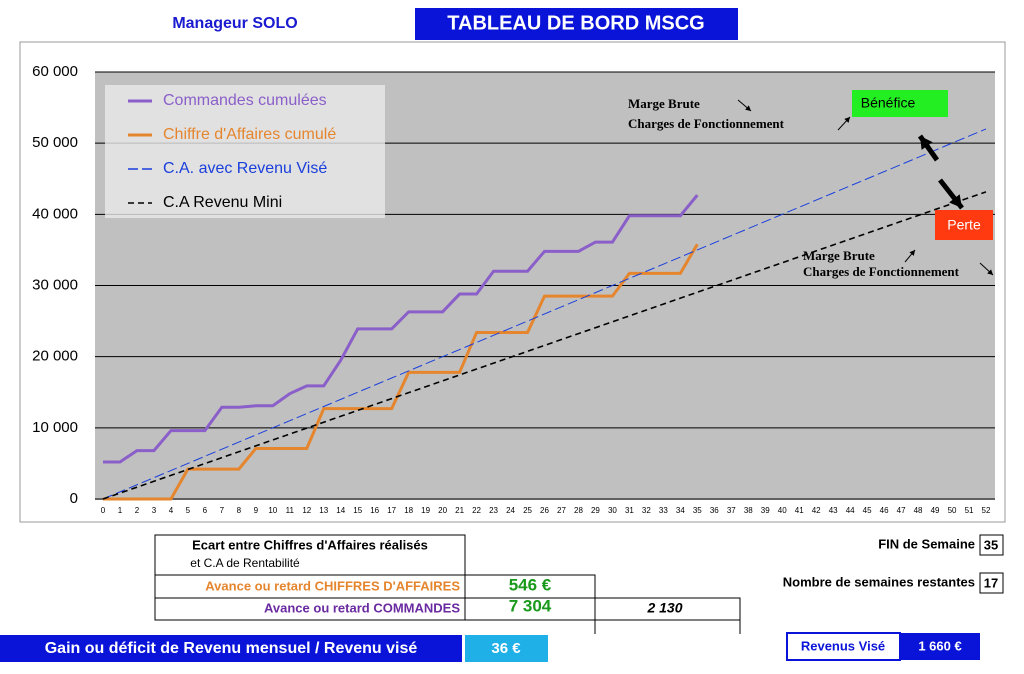  Describe the element at coordinates (245, 563) in the screenshot. I see `table-subheader: et C.A de Rentabilité` at that location.